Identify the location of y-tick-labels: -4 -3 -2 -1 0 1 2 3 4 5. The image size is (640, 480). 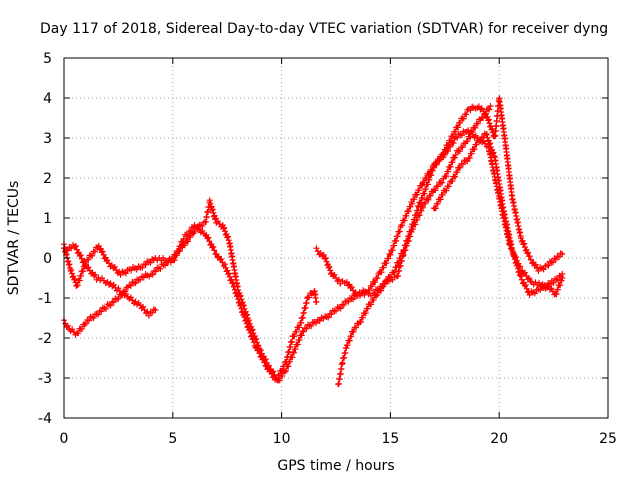
(45, 239).